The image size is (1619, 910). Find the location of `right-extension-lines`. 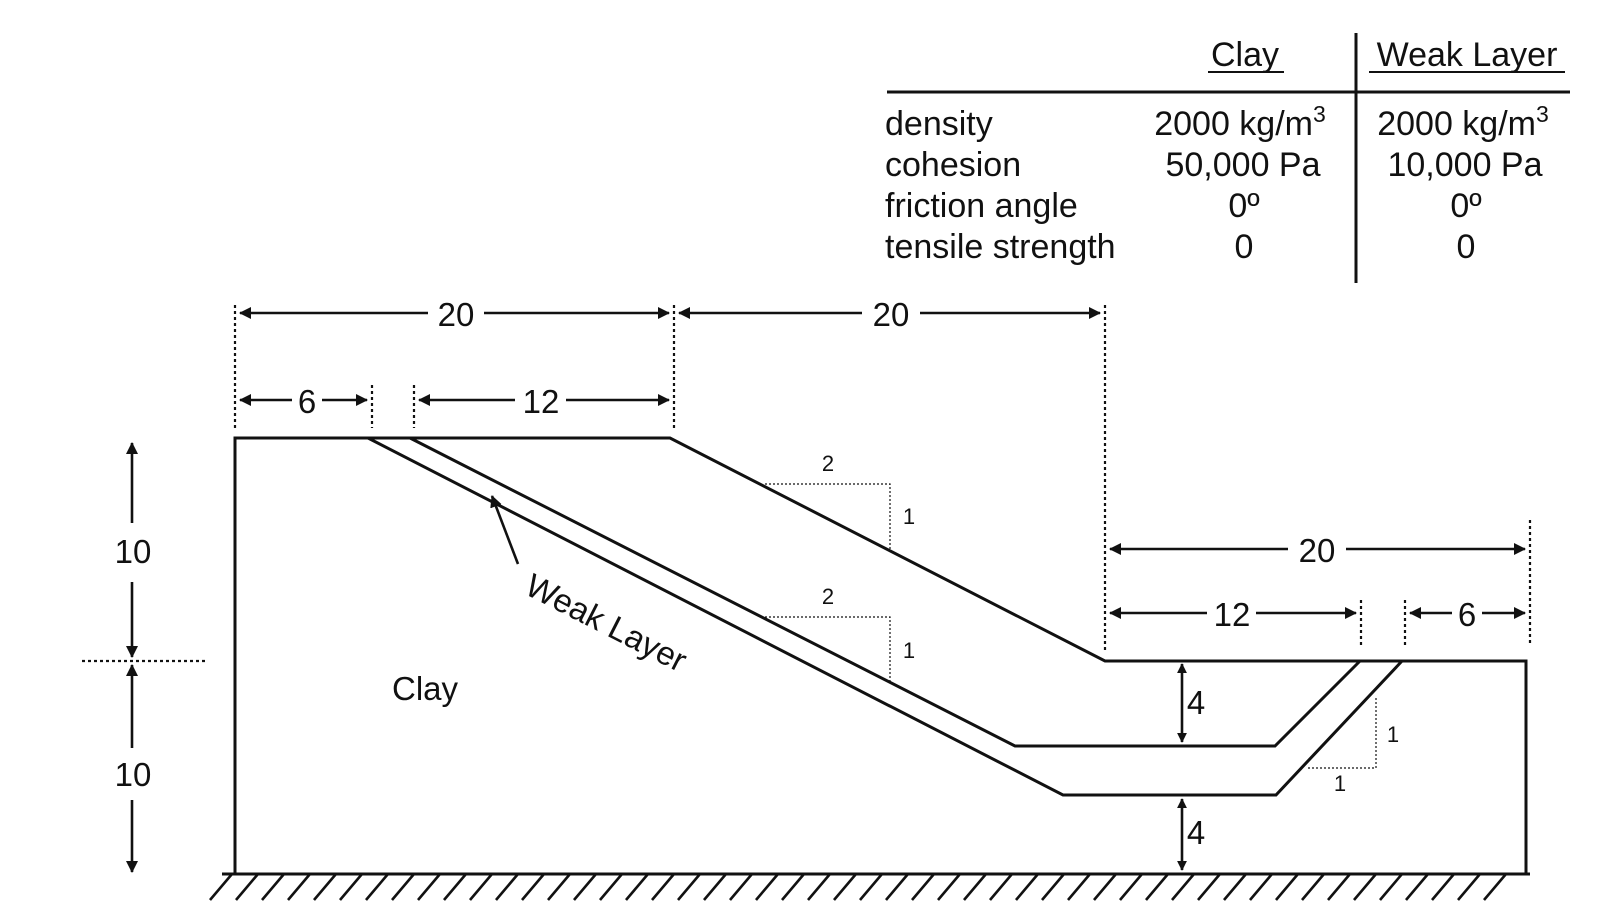

right-extension-lines is located at coordinates (1445, 582).